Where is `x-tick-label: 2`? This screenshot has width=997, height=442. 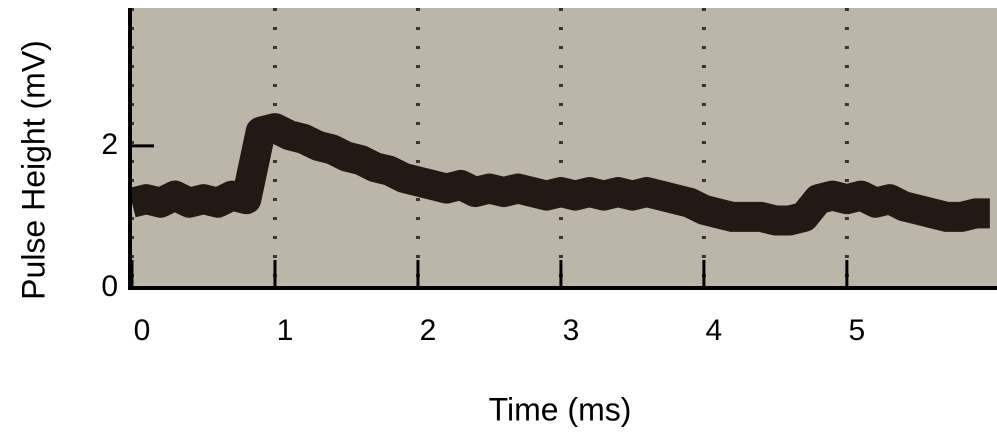
x-tick-label: 2 is located at coordinates (428, 330).